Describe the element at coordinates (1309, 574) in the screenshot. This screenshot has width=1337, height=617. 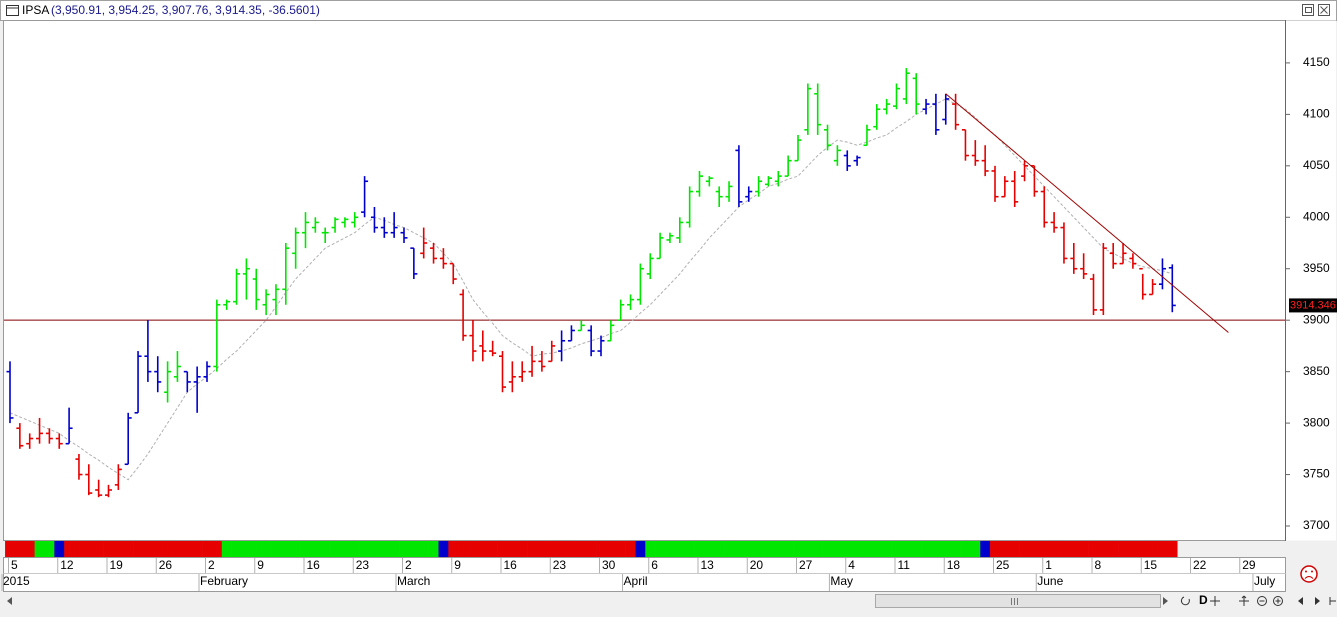
I see `status-icon` at that location.